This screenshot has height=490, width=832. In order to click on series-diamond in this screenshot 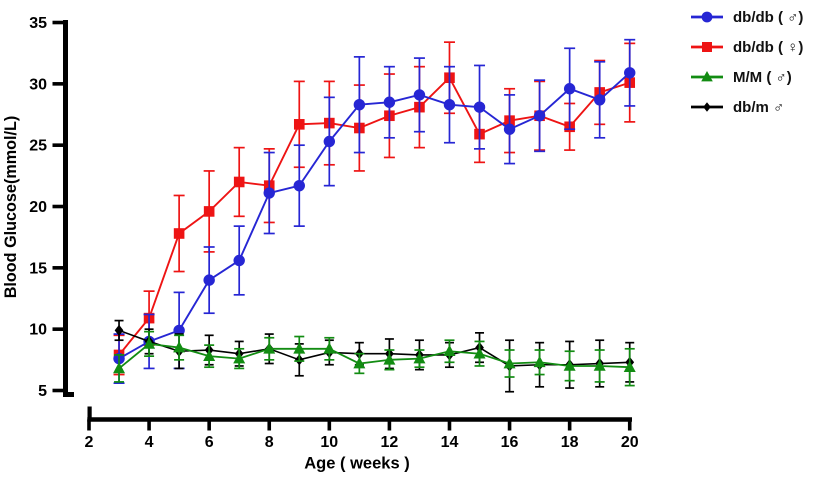, I will do `click(374, 356)`.